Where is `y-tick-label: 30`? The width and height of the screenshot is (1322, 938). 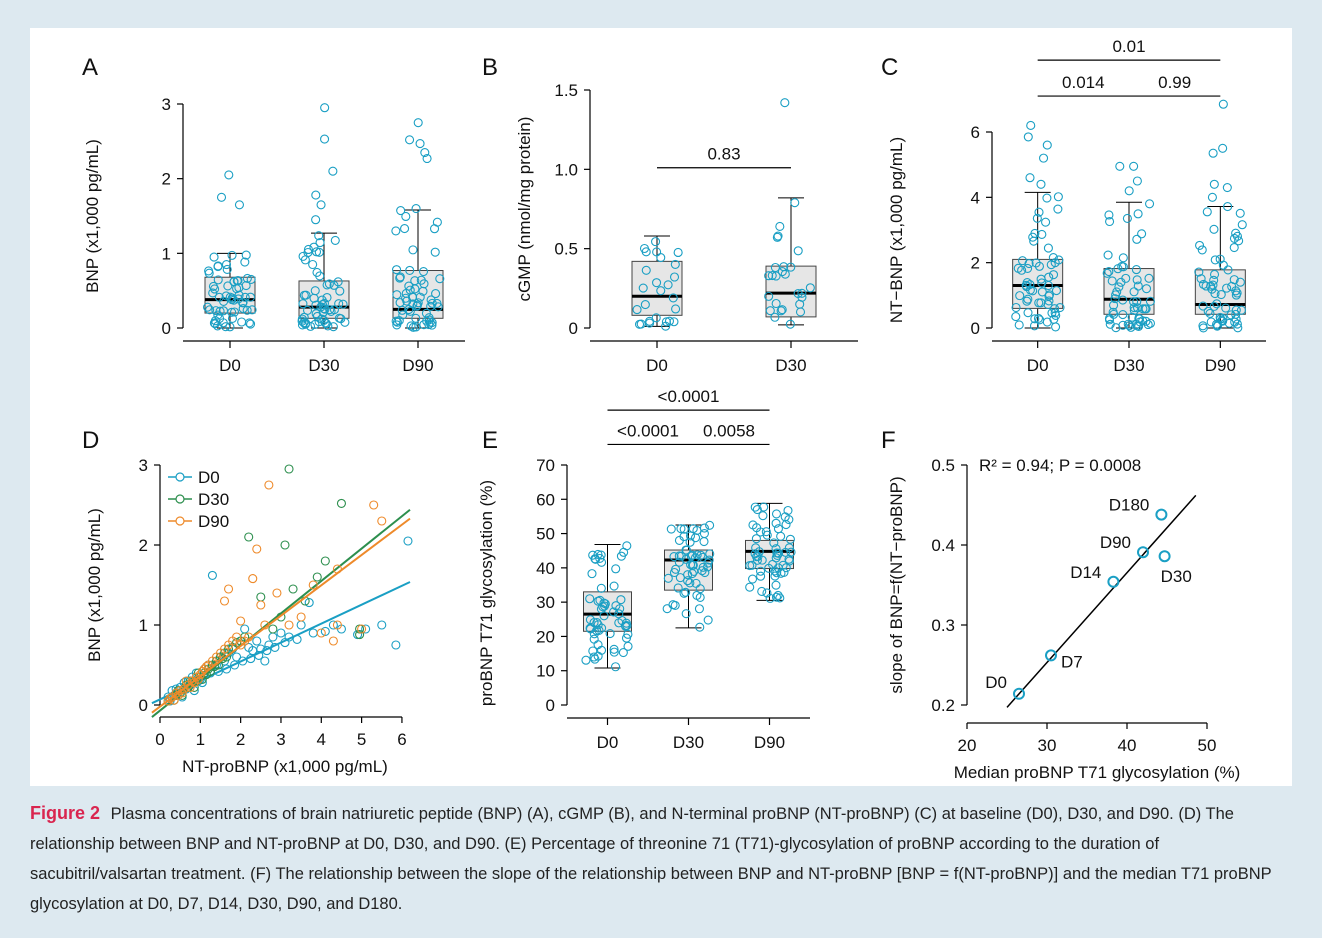 y-tick-label: 30 is located at coordinates (545, 602).